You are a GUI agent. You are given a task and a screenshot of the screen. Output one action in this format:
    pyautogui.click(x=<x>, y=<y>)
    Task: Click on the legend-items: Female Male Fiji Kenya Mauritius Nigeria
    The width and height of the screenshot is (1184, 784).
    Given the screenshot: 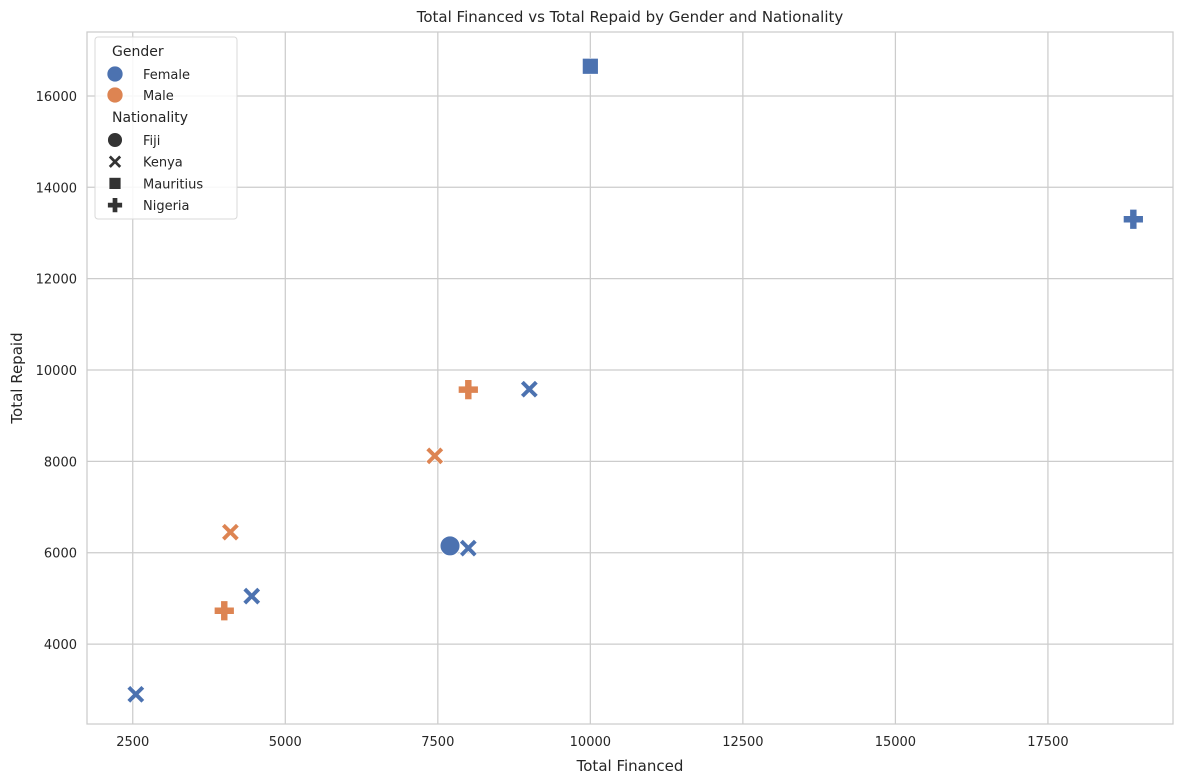 What is the action you would take?
    pyautogui.click(x=154, y=139)
    